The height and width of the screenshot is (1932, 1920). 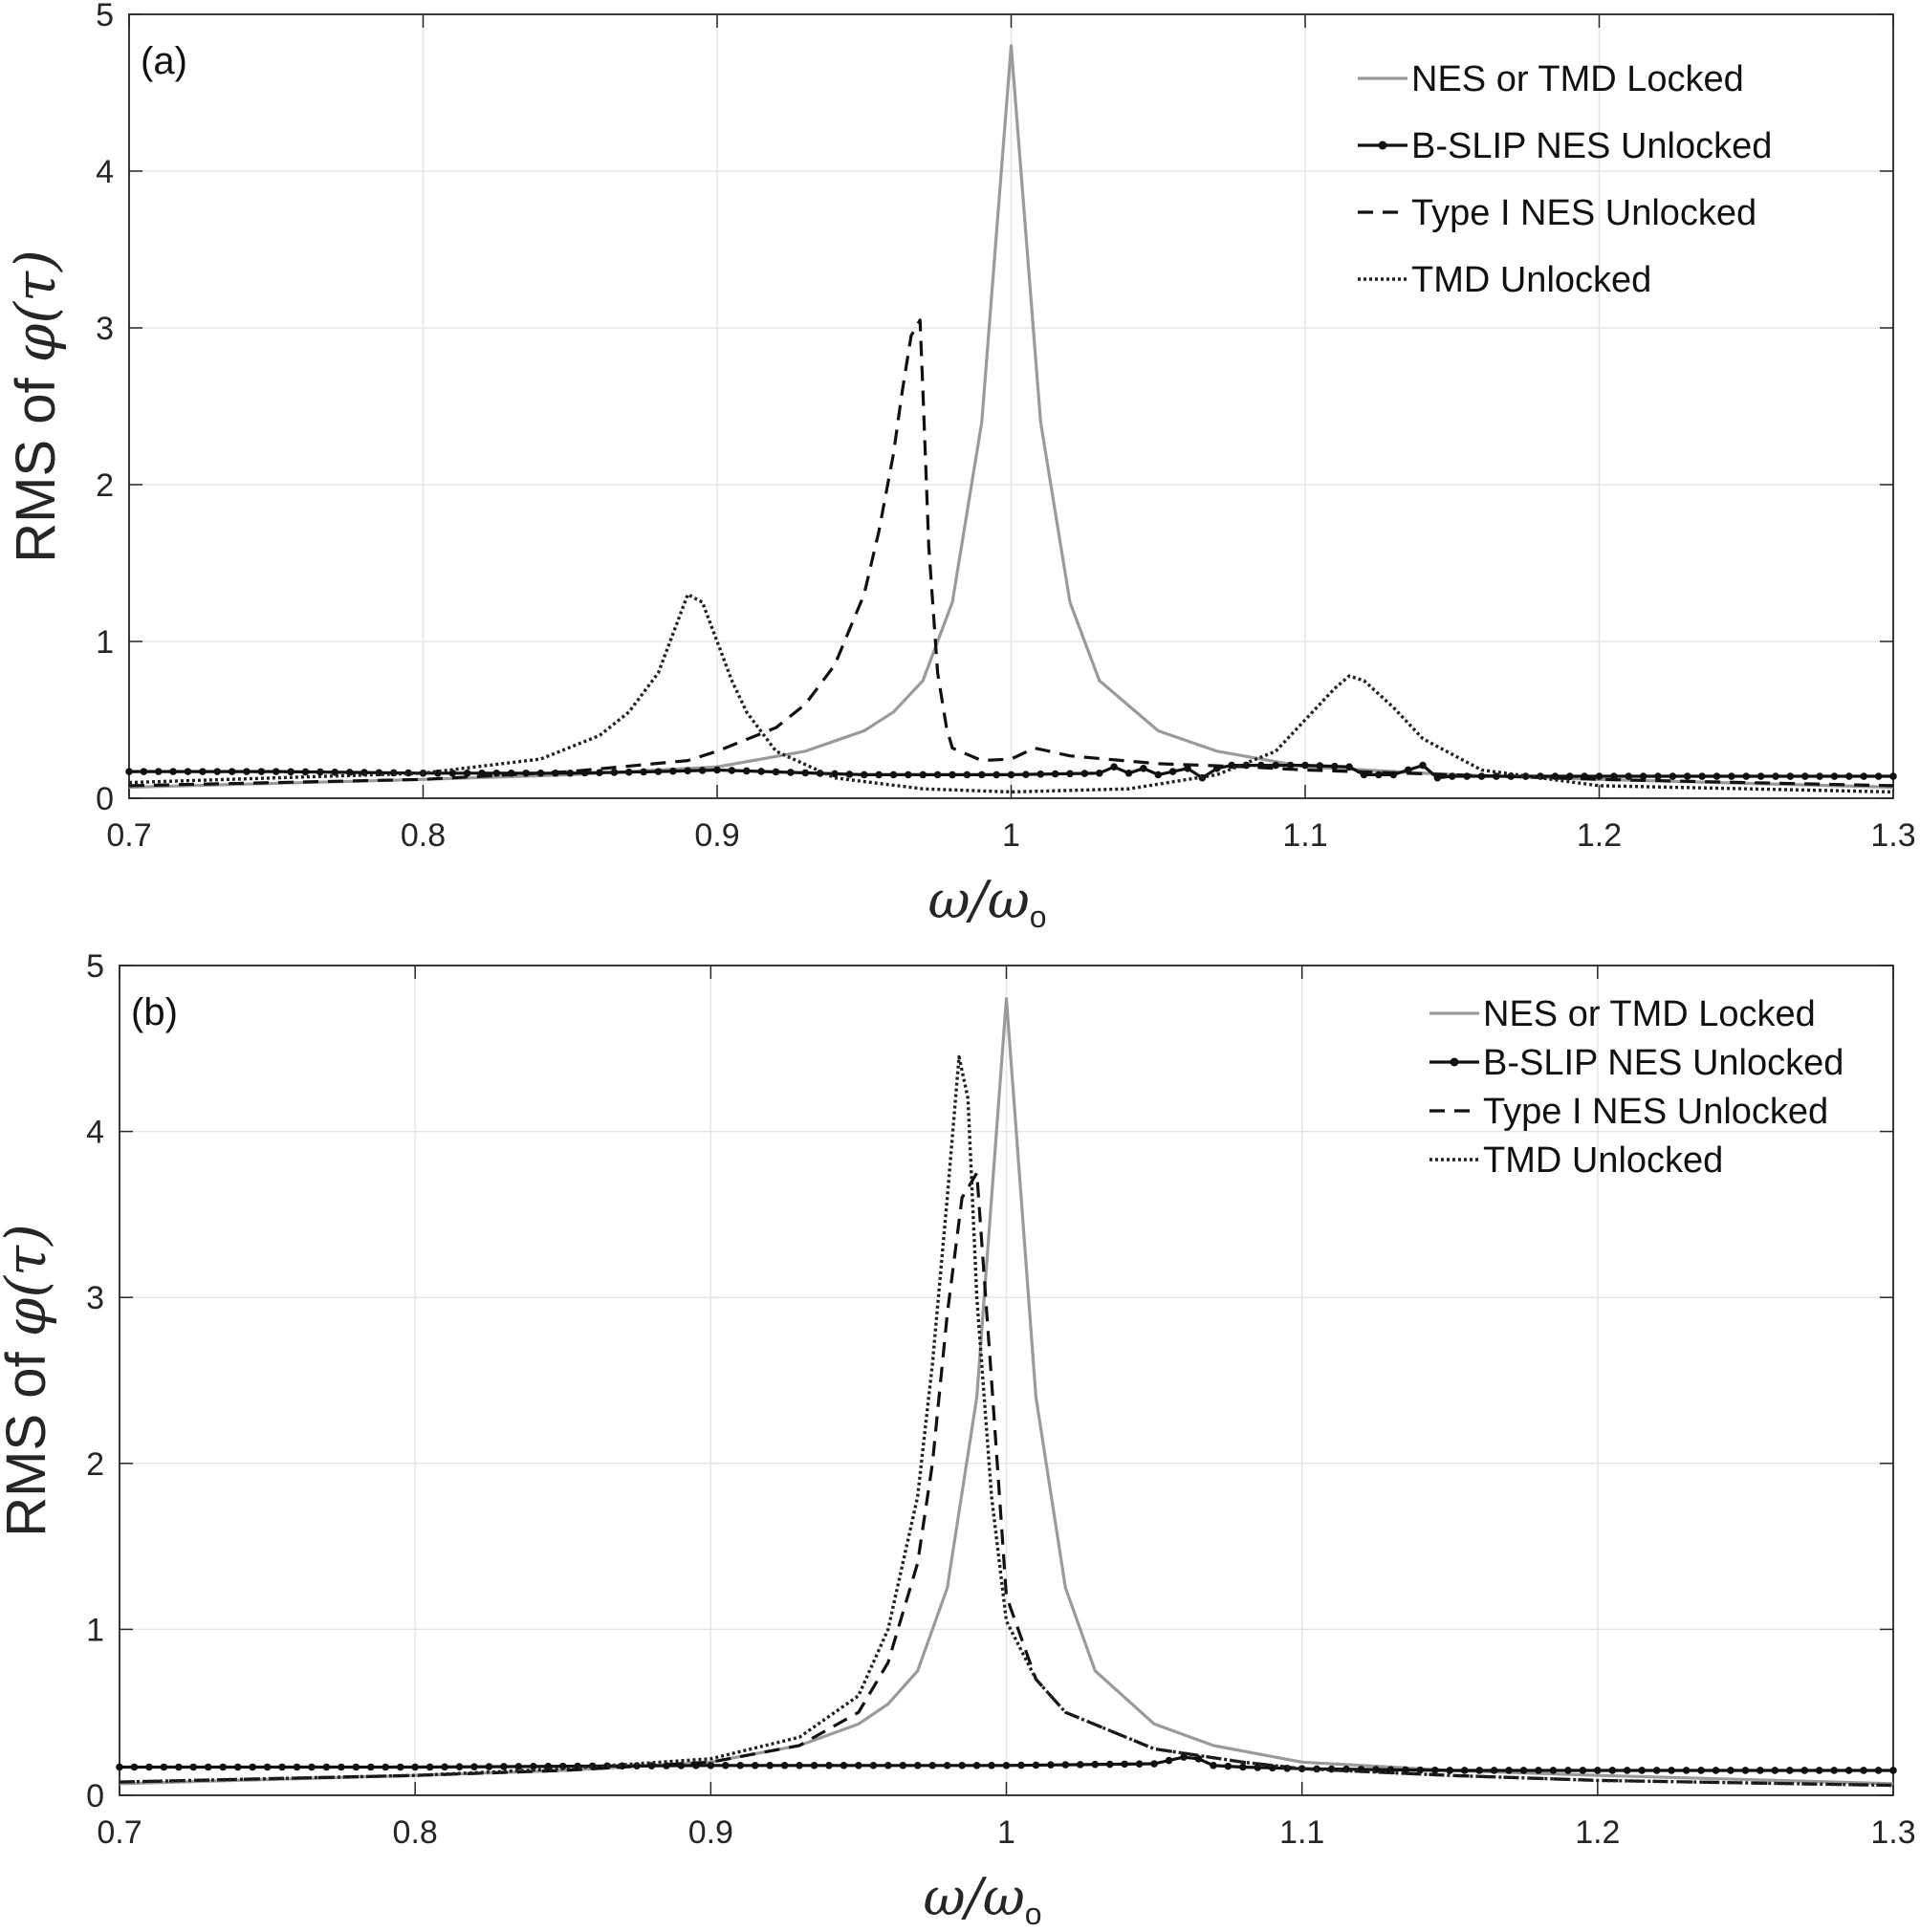 What do you see at coordinates (29, 1380) in the screenshot?
I see `y-axis-label: RMS of φ(τ)` at bounding box center [29, 1380].